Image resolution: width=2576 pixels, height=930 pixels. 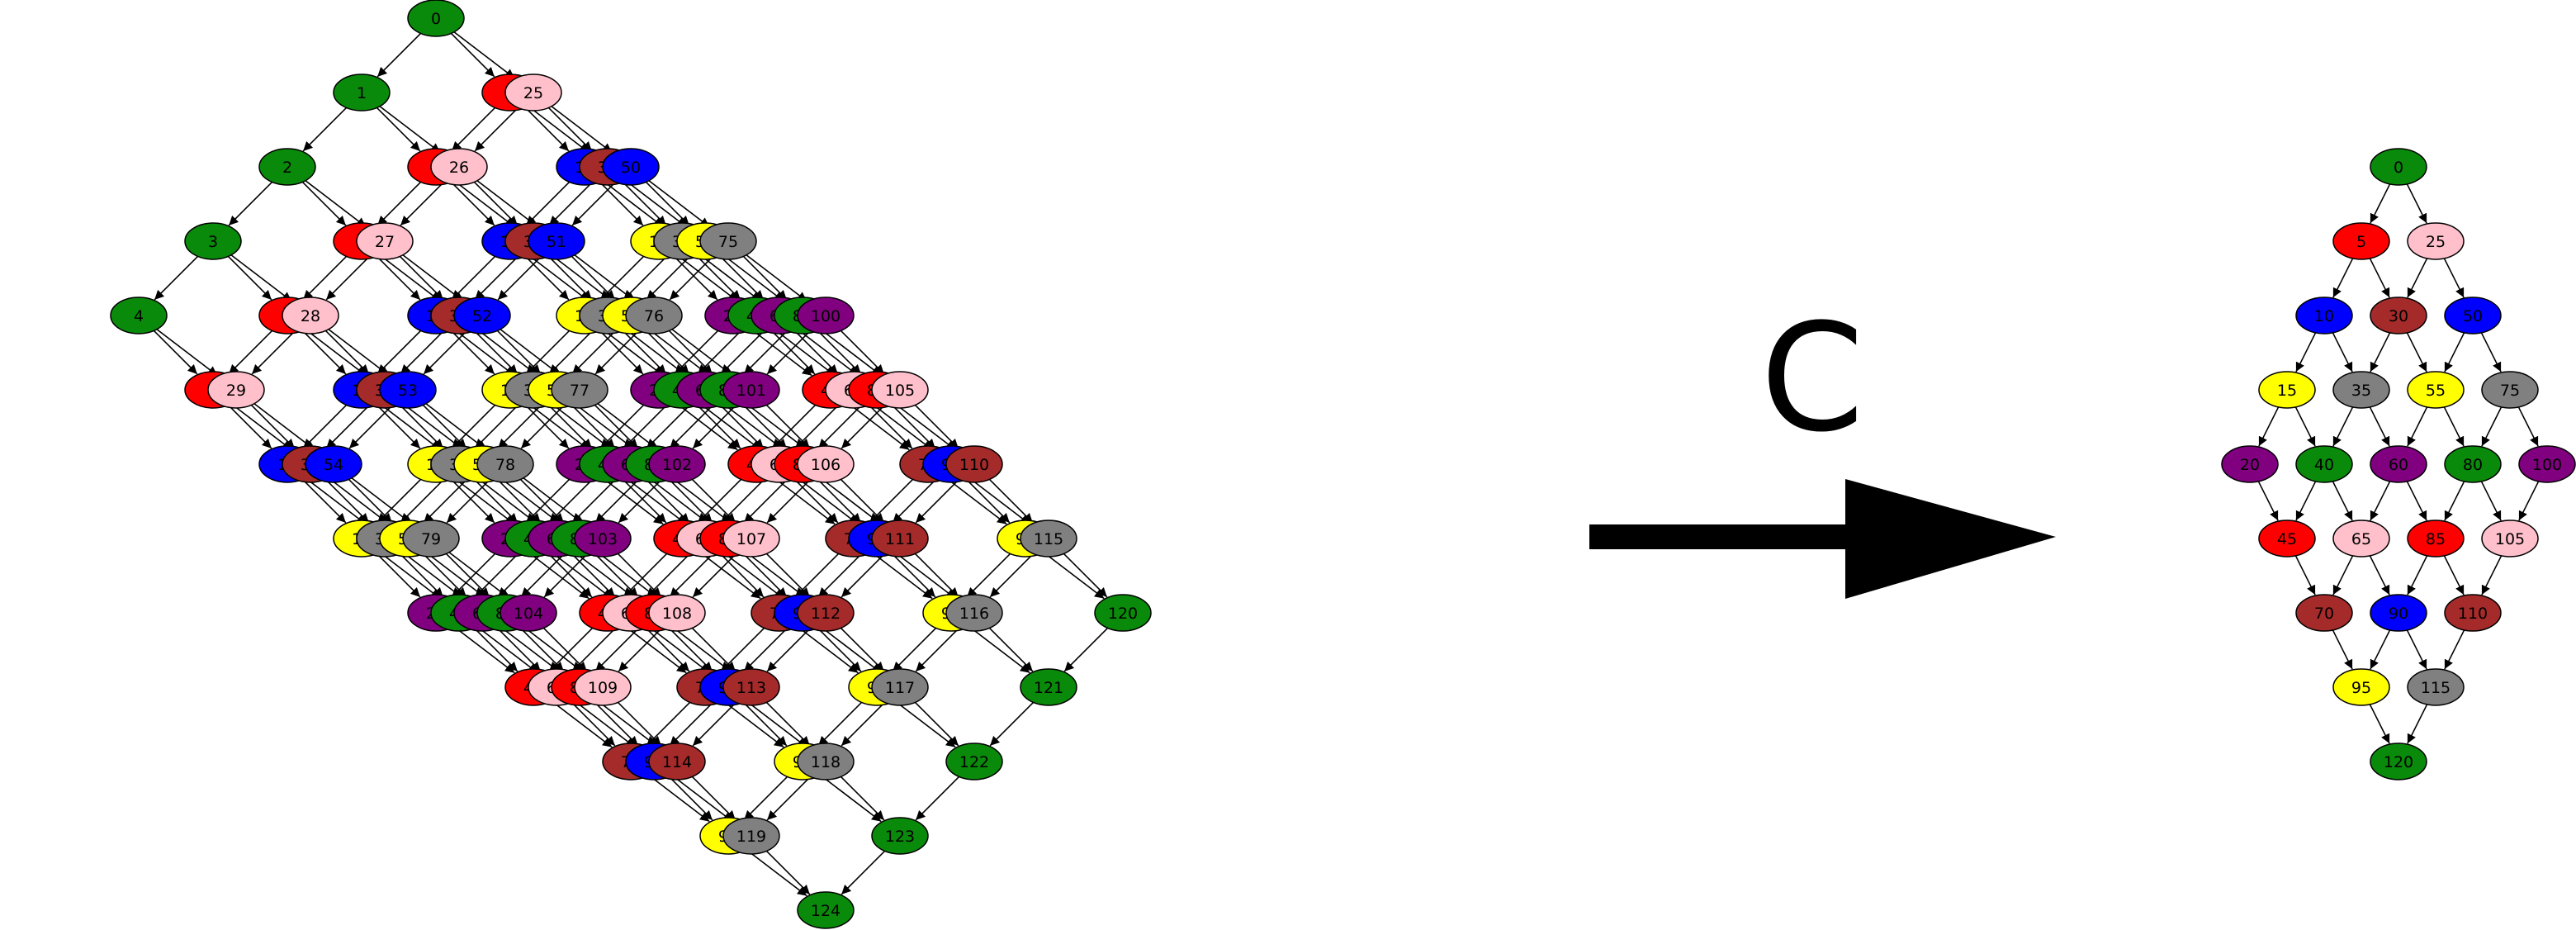 What do you see at coordinates (2398, 762) in the screenshot?
I see `right-node-120: 120` at bounding box center [2398, 762].